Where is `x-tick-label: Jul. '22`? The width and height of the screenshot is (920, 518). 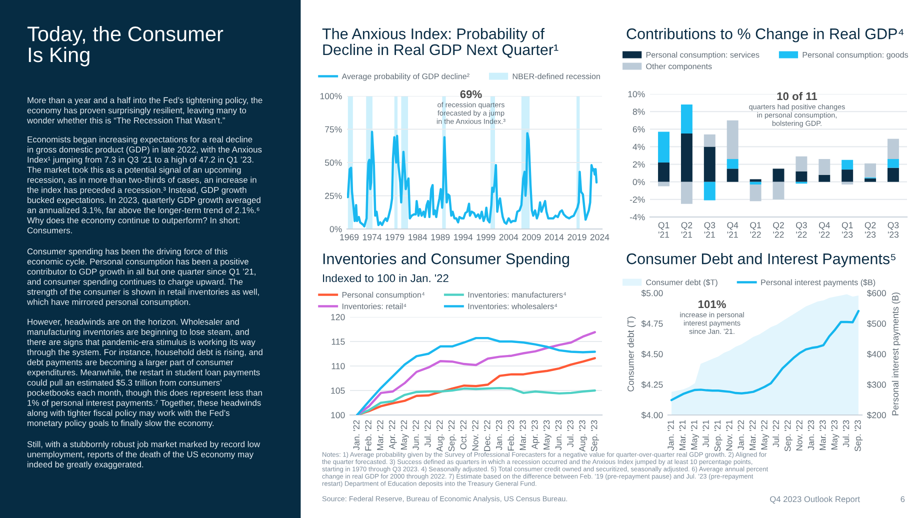 x-tick-label: Jul. '22 is located at coordinates (427, 434).